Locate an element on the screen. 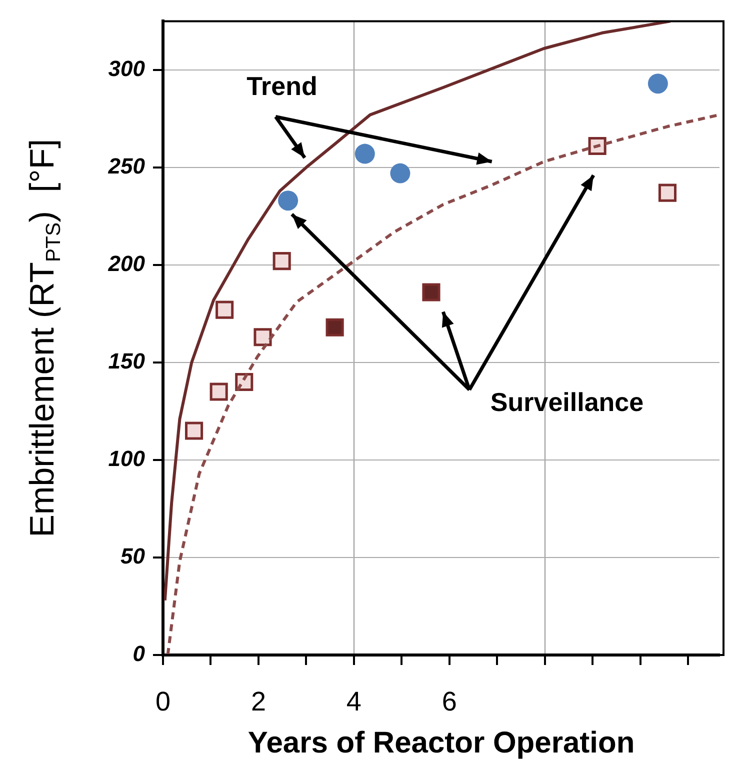 The image size is (733, 766). y-tick-label: 0 is located at coordinates (139, 653).